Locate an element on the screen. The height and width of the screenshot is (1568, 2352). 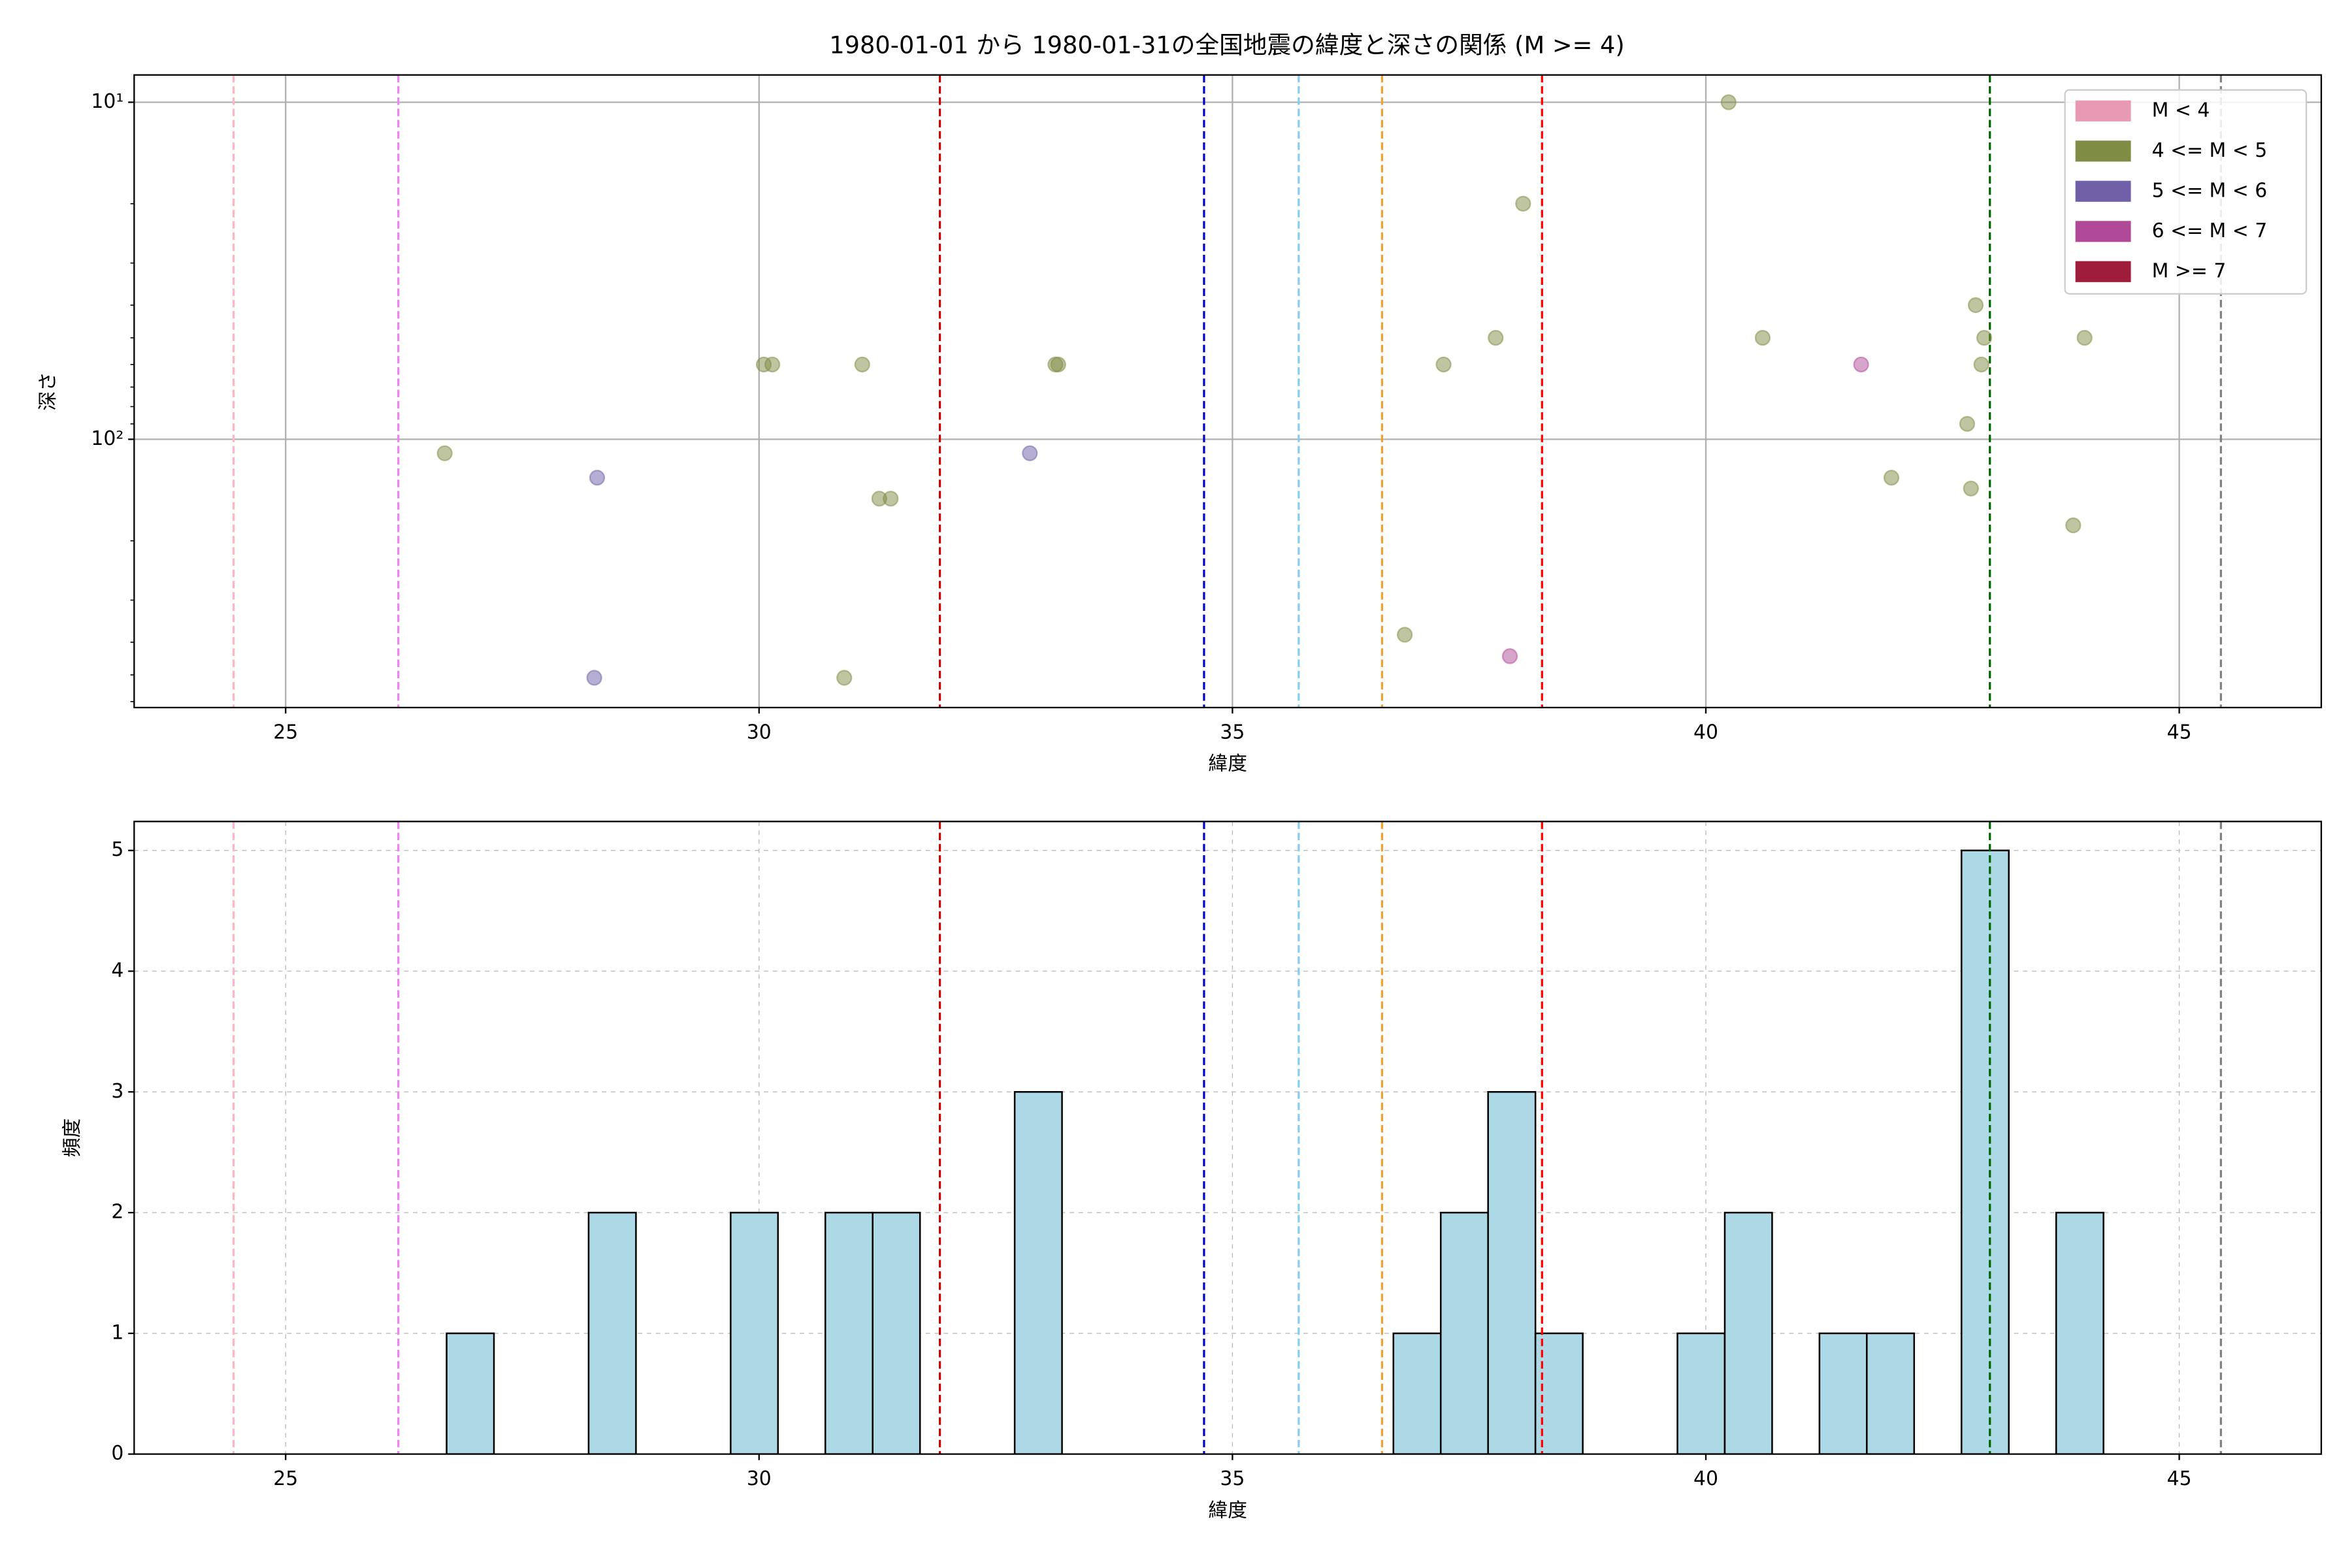
y-axis-label: 頻度 is located at coordinates (72, 1138).